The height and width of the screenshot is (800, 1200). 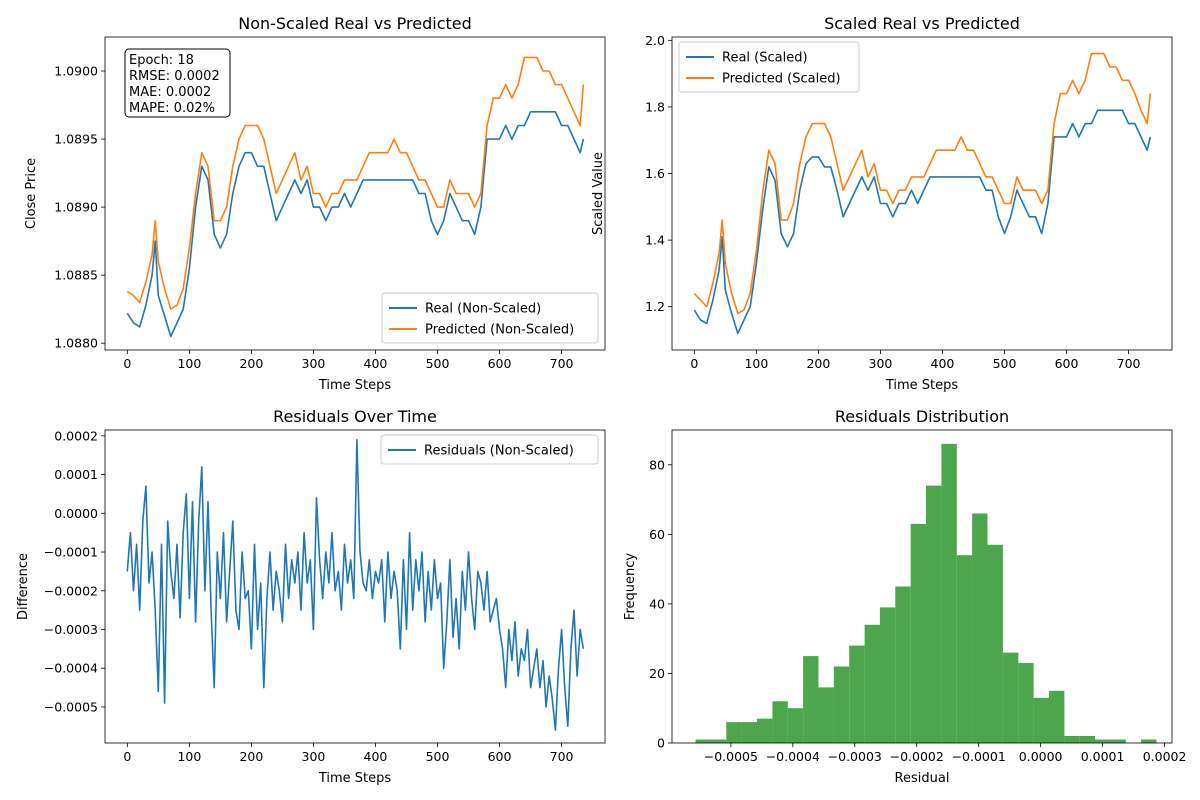 What do you see at coordinates (598, 193) in the screenshot?
I see `y-axis-label: Scaled Value` at bounding box center [598, 193].